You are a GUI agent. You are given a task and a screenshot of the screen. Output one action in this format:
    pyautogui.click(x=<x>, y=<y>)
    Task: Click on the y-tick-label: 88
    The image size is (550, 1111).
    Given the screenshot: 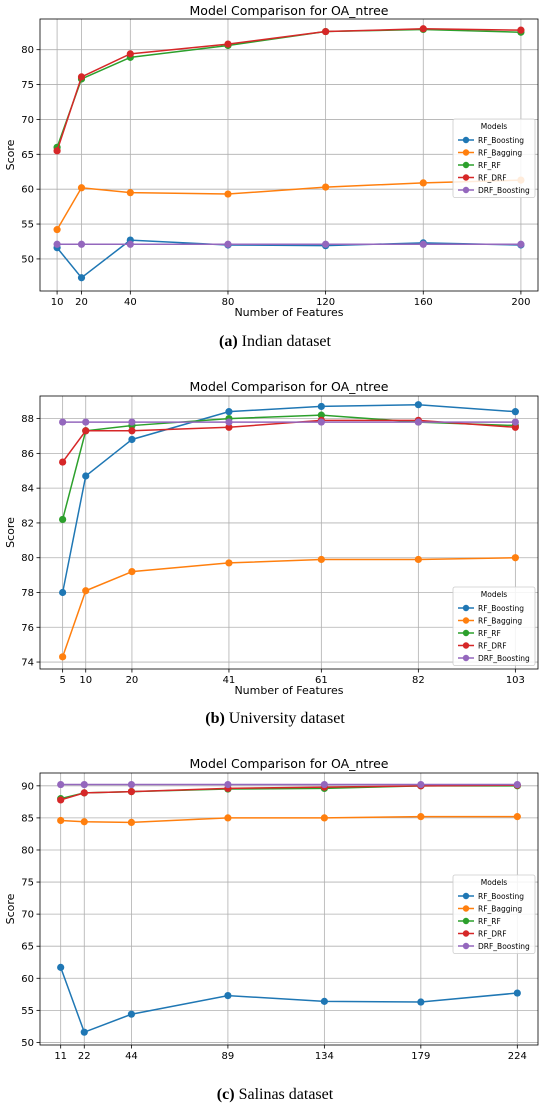 What is the action you would take?
    pyautogui.click(x=27, y=419)
    